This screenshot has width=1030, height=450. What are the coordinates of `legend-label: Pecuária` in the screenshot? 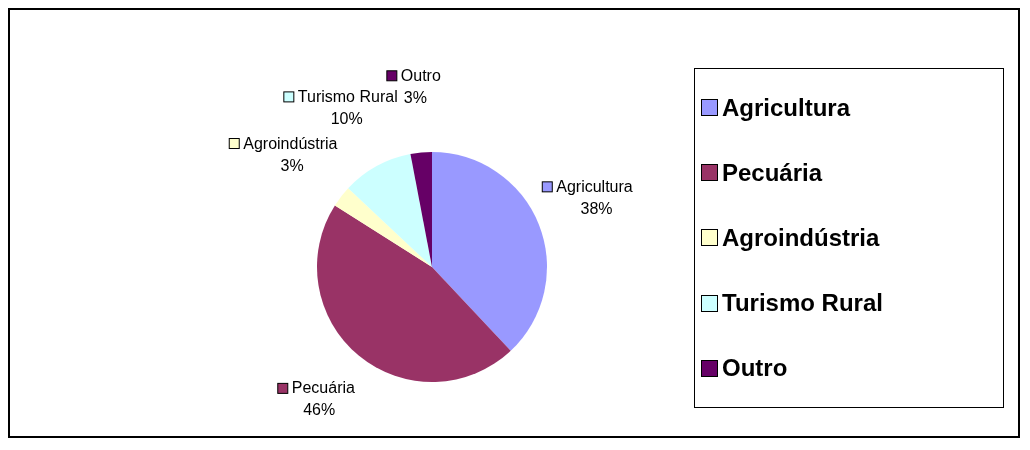 It's located at (323, 388).